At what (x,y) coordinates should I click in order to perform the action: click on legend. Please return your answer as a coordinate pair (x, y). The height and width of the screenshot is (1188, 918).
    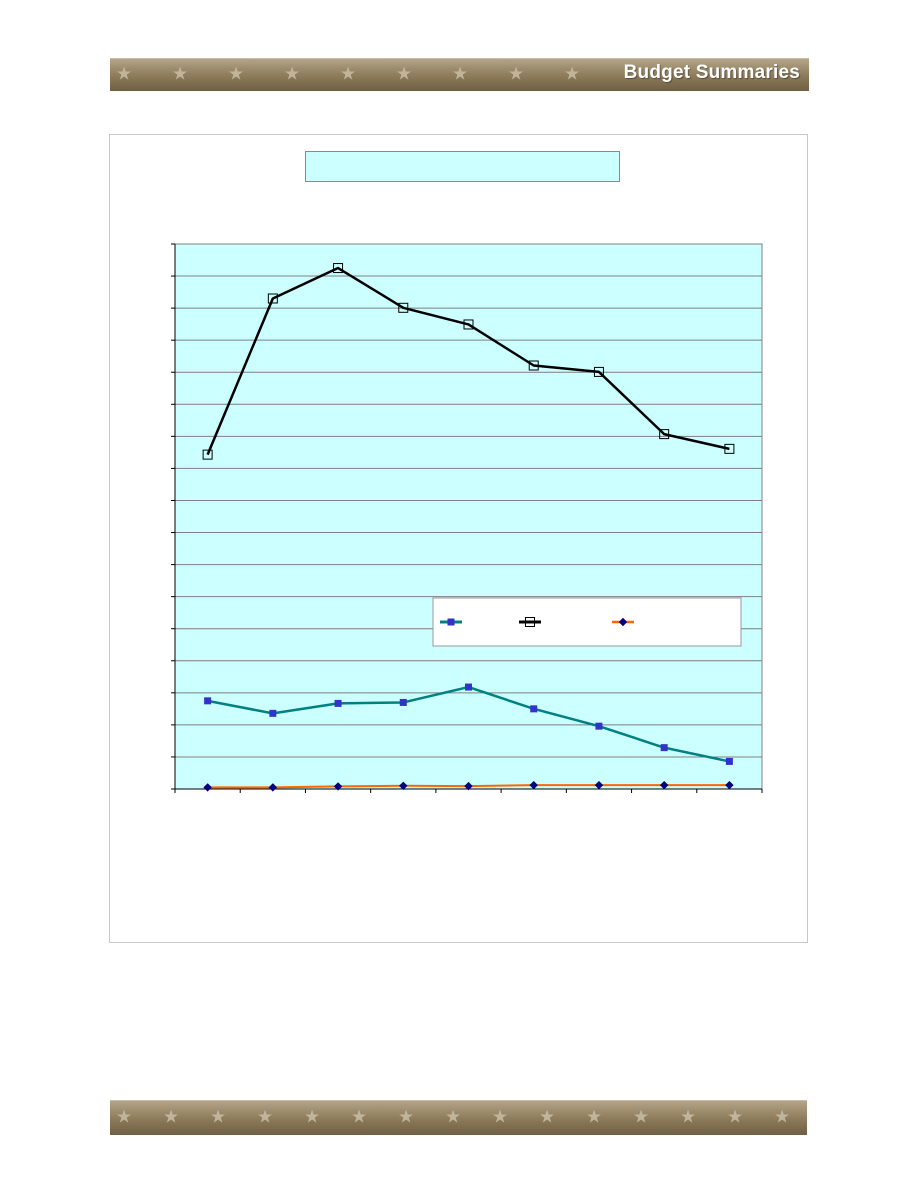
    Looking at the image, I should click on (587, 622).